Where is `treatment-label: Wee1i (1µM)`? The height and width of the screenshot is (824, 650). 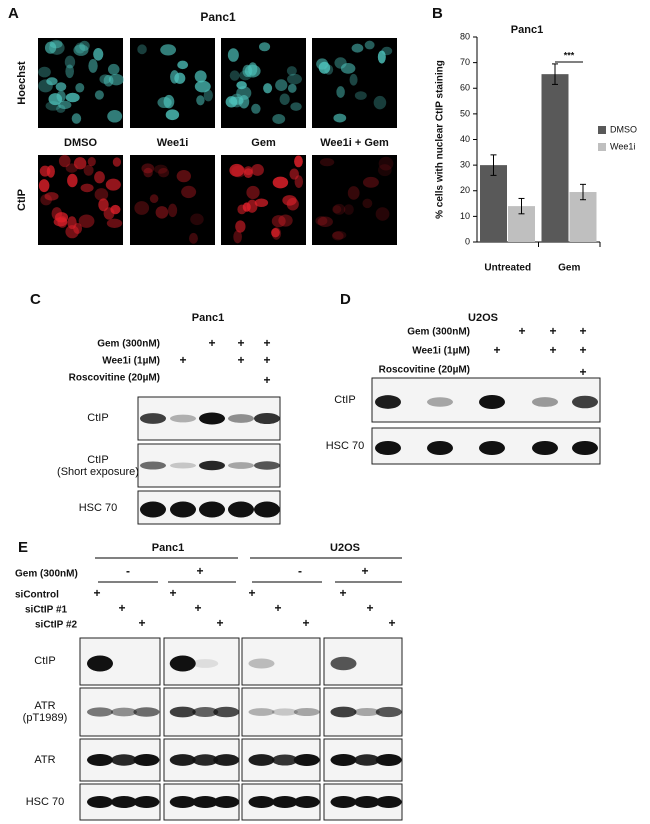
treatment-label: Wee1i (1µM) is located at coordinates (441, 351).